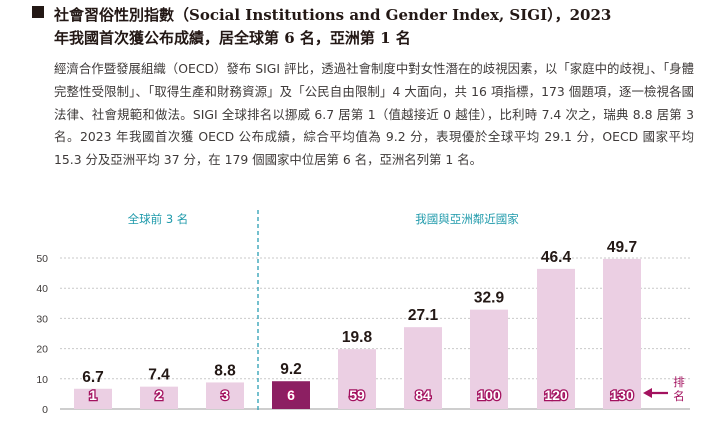 The width and height of the screenshot is (702, 421). I want to click on y-tick-label: 0, so click(45, 410).